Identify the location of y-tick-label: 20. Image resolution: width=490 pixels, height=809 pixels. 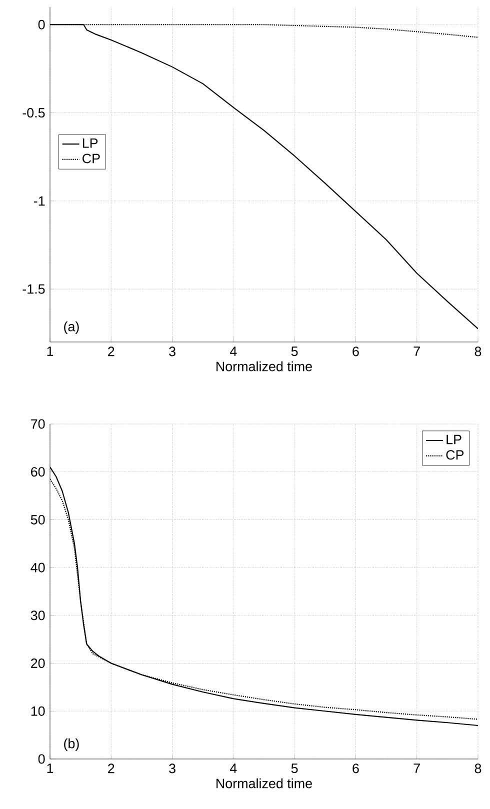
(38, 663).